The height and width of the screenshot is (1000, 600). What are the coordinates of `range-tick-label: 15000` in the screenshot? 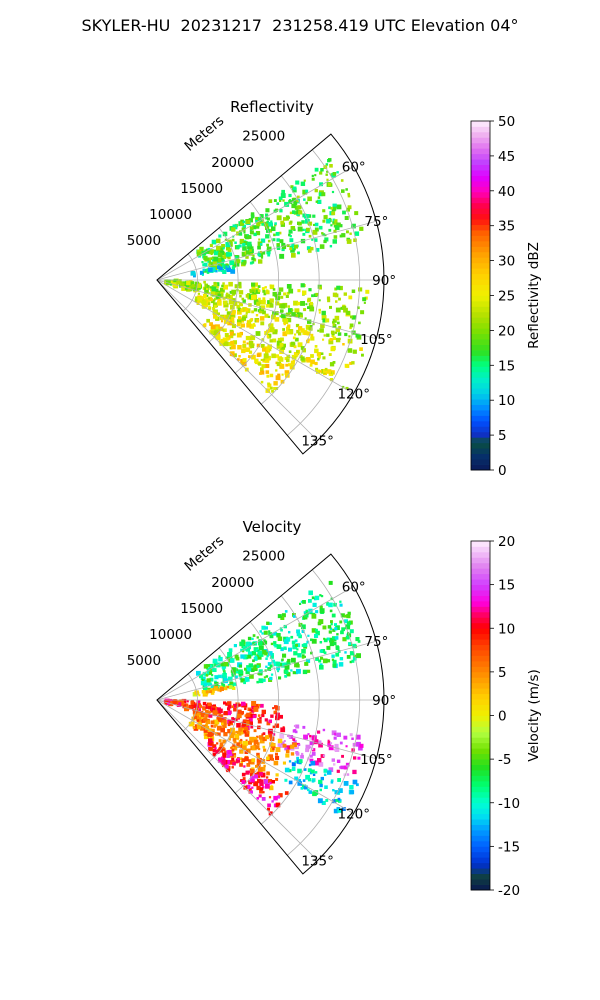 It's located at (201, 609).